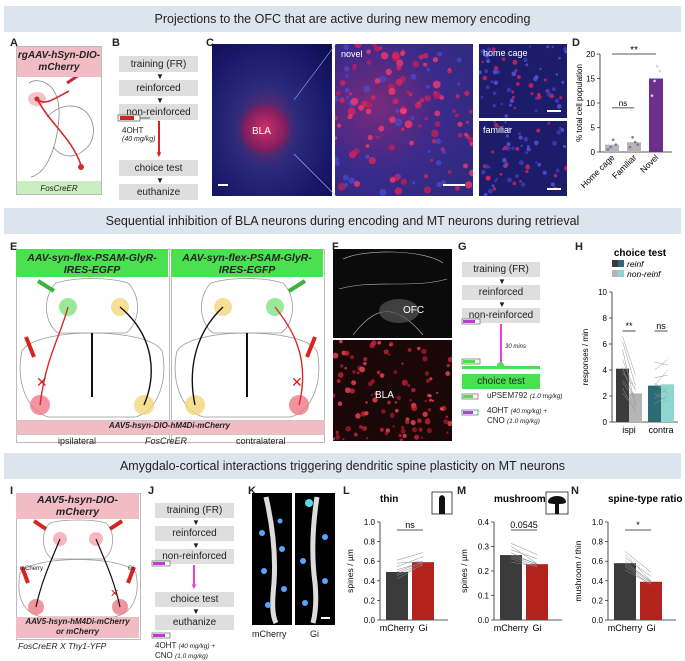 This screenshot has width=685, height=661. What do you see at coordinates (602, 292) in the screenshot?
I see `y-tick-label: 10` at bounding box center [602, 292].